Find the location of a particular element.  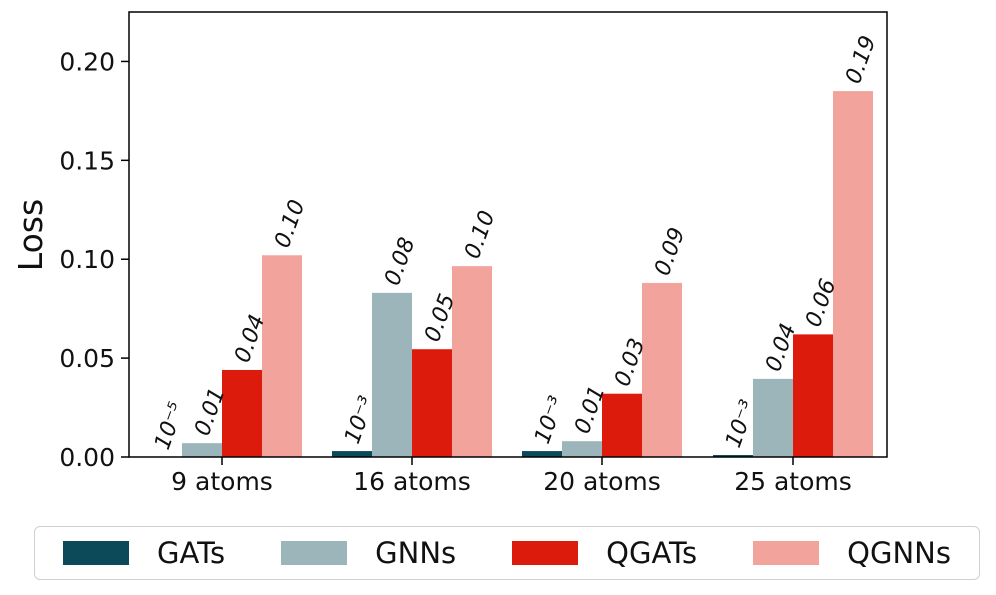

legend: GATs GNNs QGATs QGNNs is located at coordinates (507, 553).